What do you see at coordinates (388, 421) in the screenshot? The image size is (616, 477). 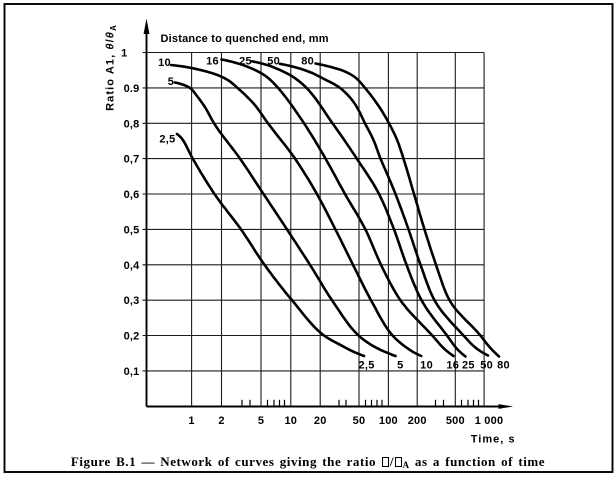 I see `svg-text: 100` at bounding box center [388, 421].